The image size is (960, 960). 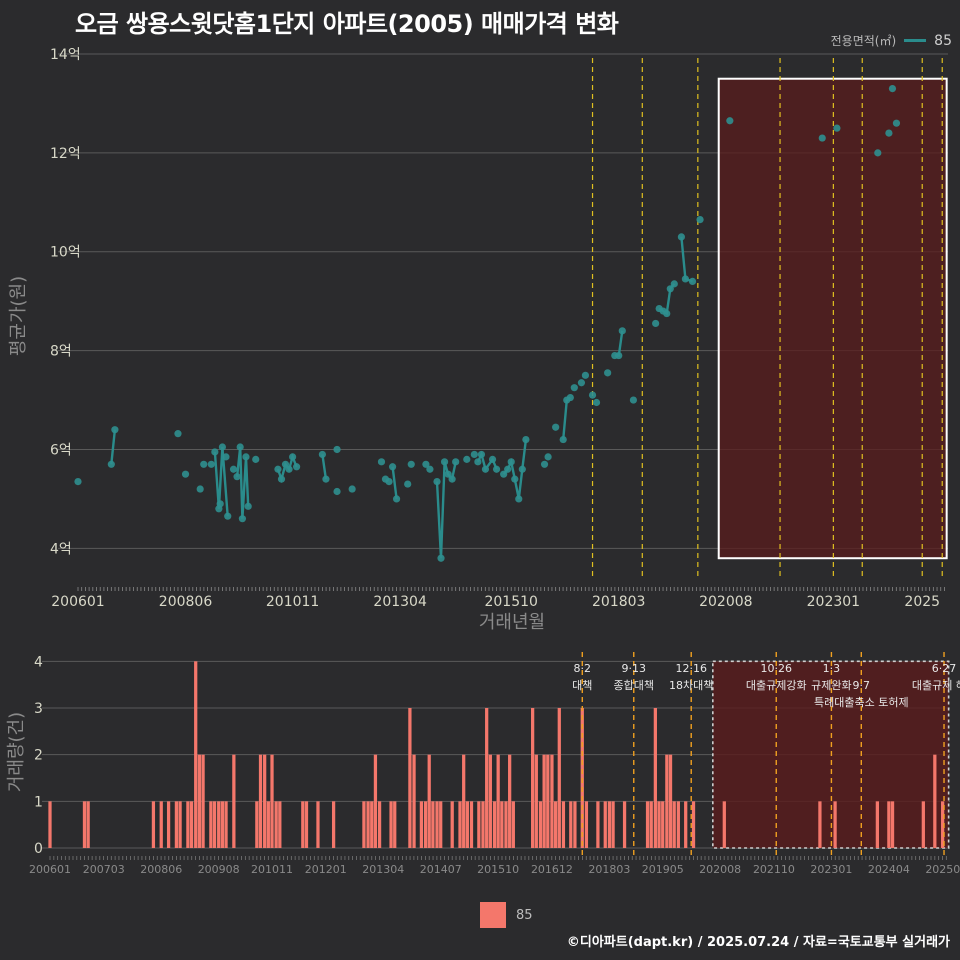 I want to click on bar-y-tick-label: 2, so click(x=38, y=756).